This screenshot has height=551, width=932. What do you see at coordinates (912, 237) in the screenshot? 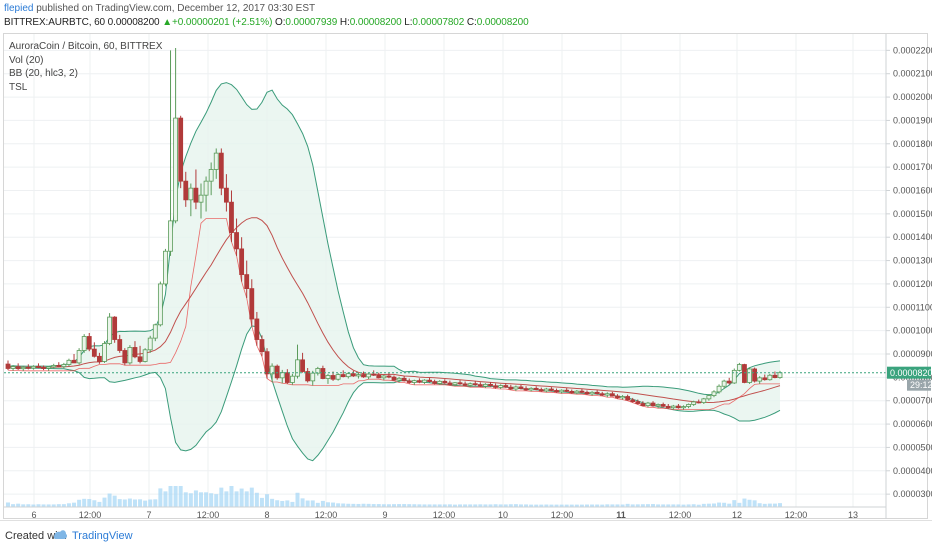
I see `y-tick-label: 0.00014000` at bounding box center [912, 237].